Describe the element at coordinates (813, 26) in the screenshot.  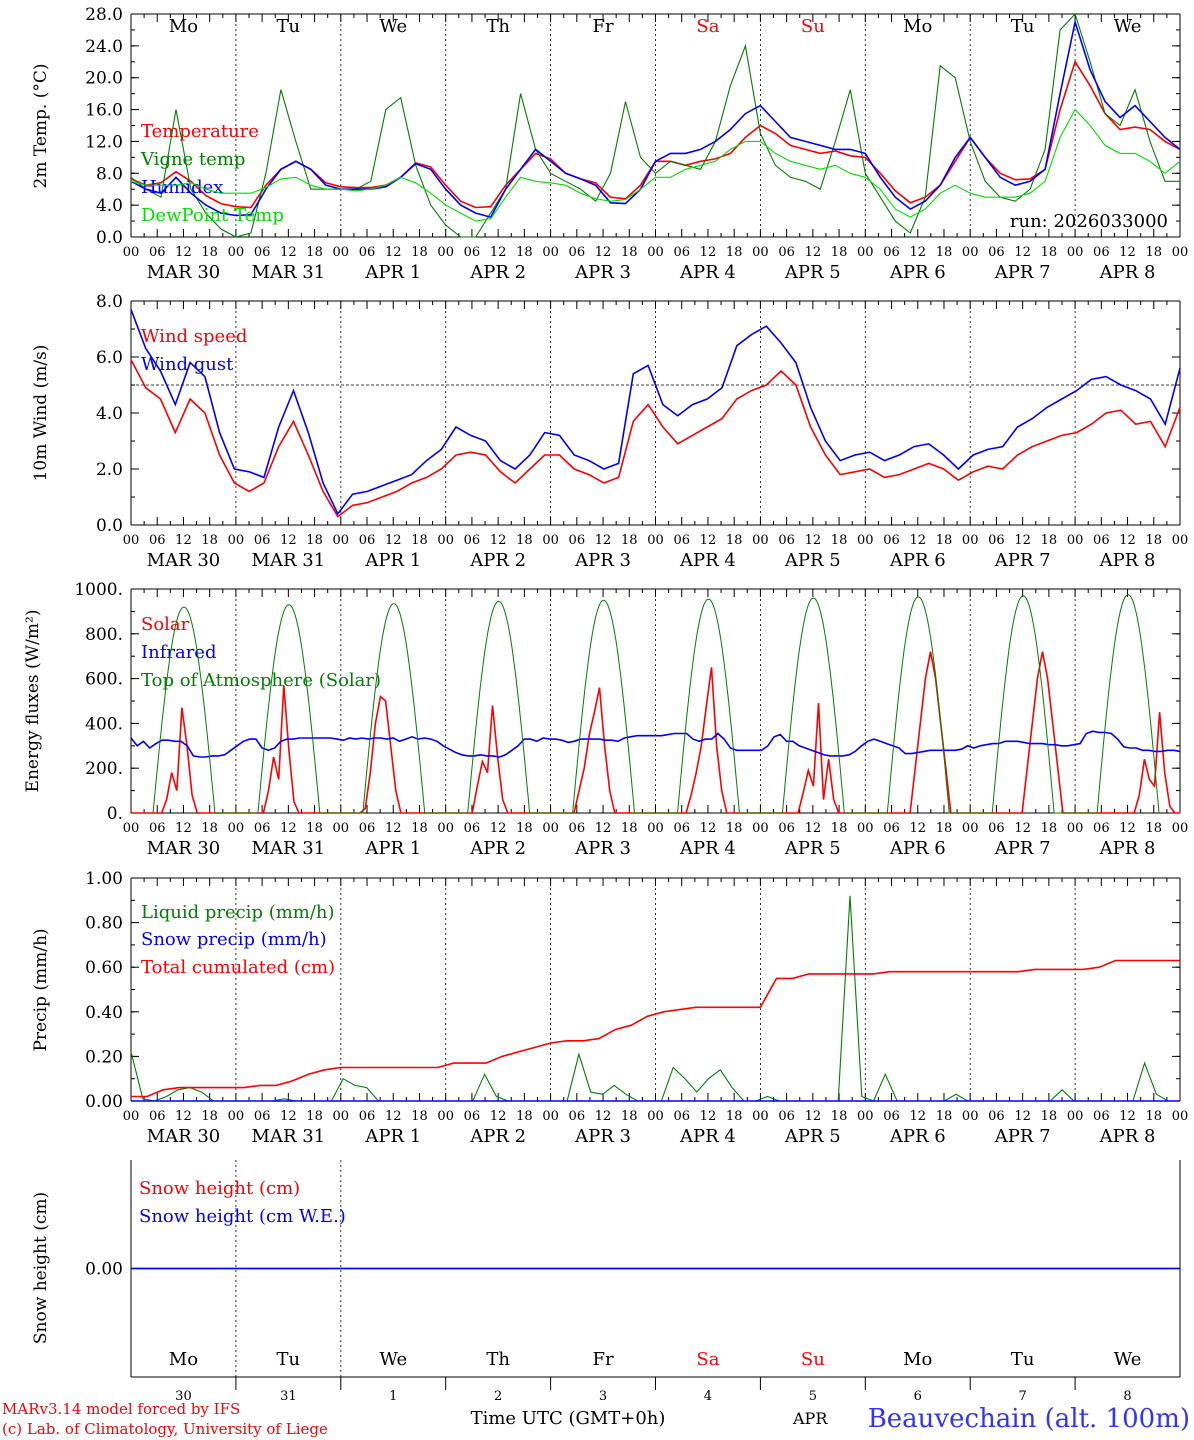
I see `day-name: Su` at that location.